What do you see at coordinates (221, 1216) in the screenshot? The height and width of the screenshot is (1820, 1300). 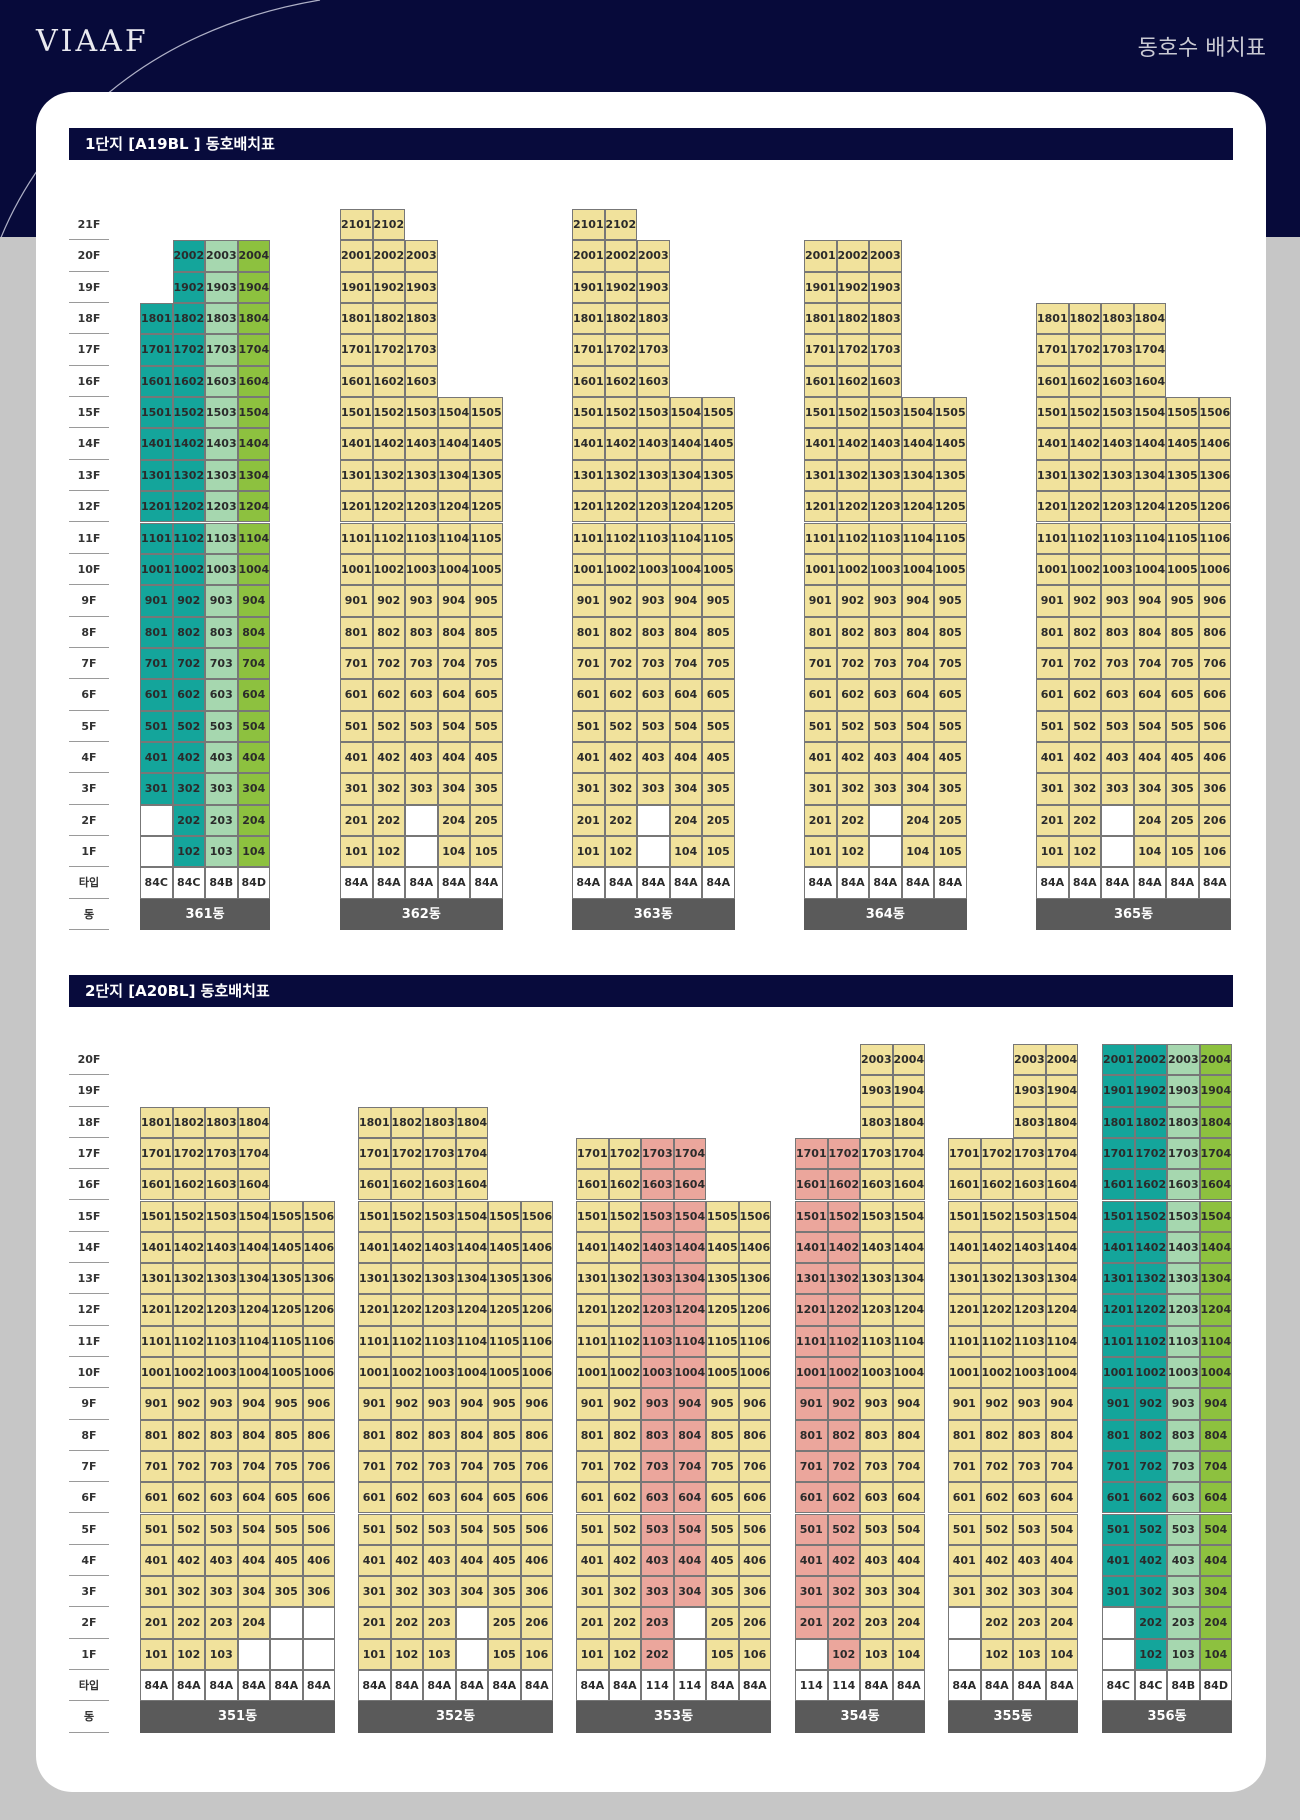 I see `unit-cell: 1503` at bounding box center [221, 1216].